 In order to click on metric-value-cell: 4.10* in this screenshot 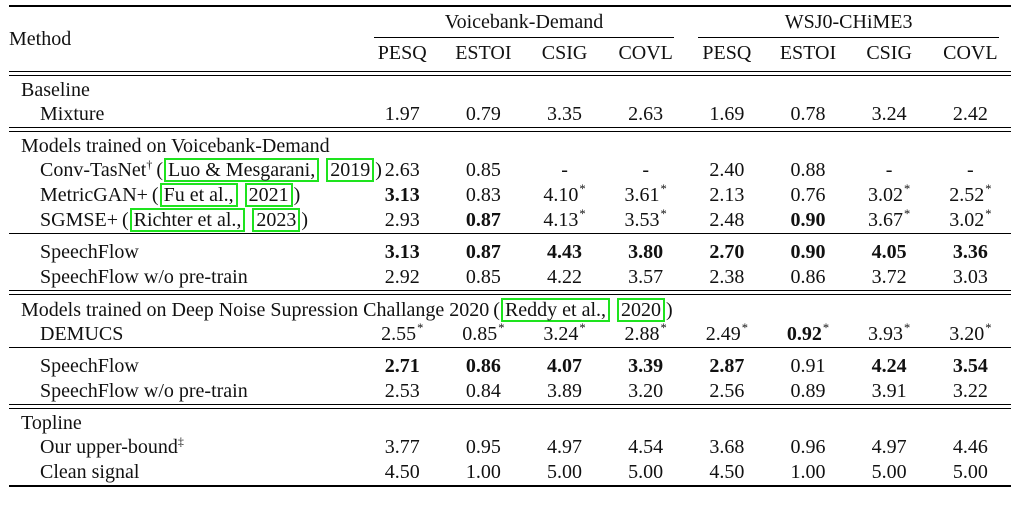, I will do `click(564, 195)`.